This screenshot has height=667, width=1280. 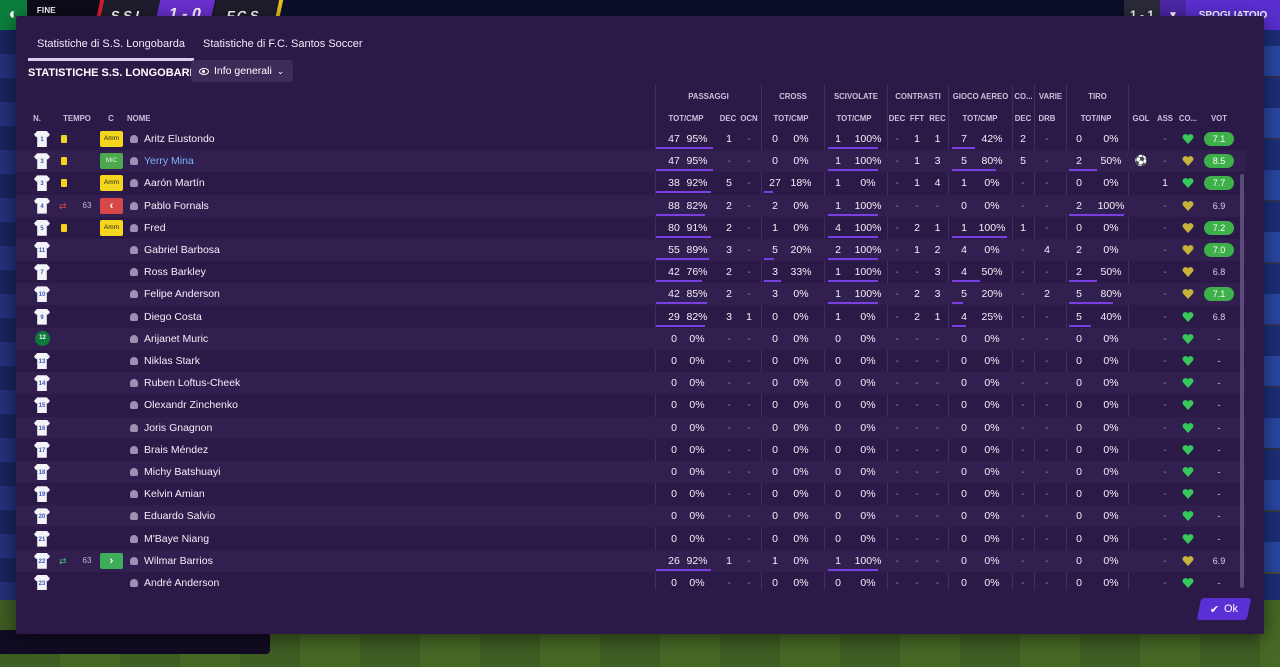 I want to click on col-header-gol: GOL, so click(x=1141, y=118).